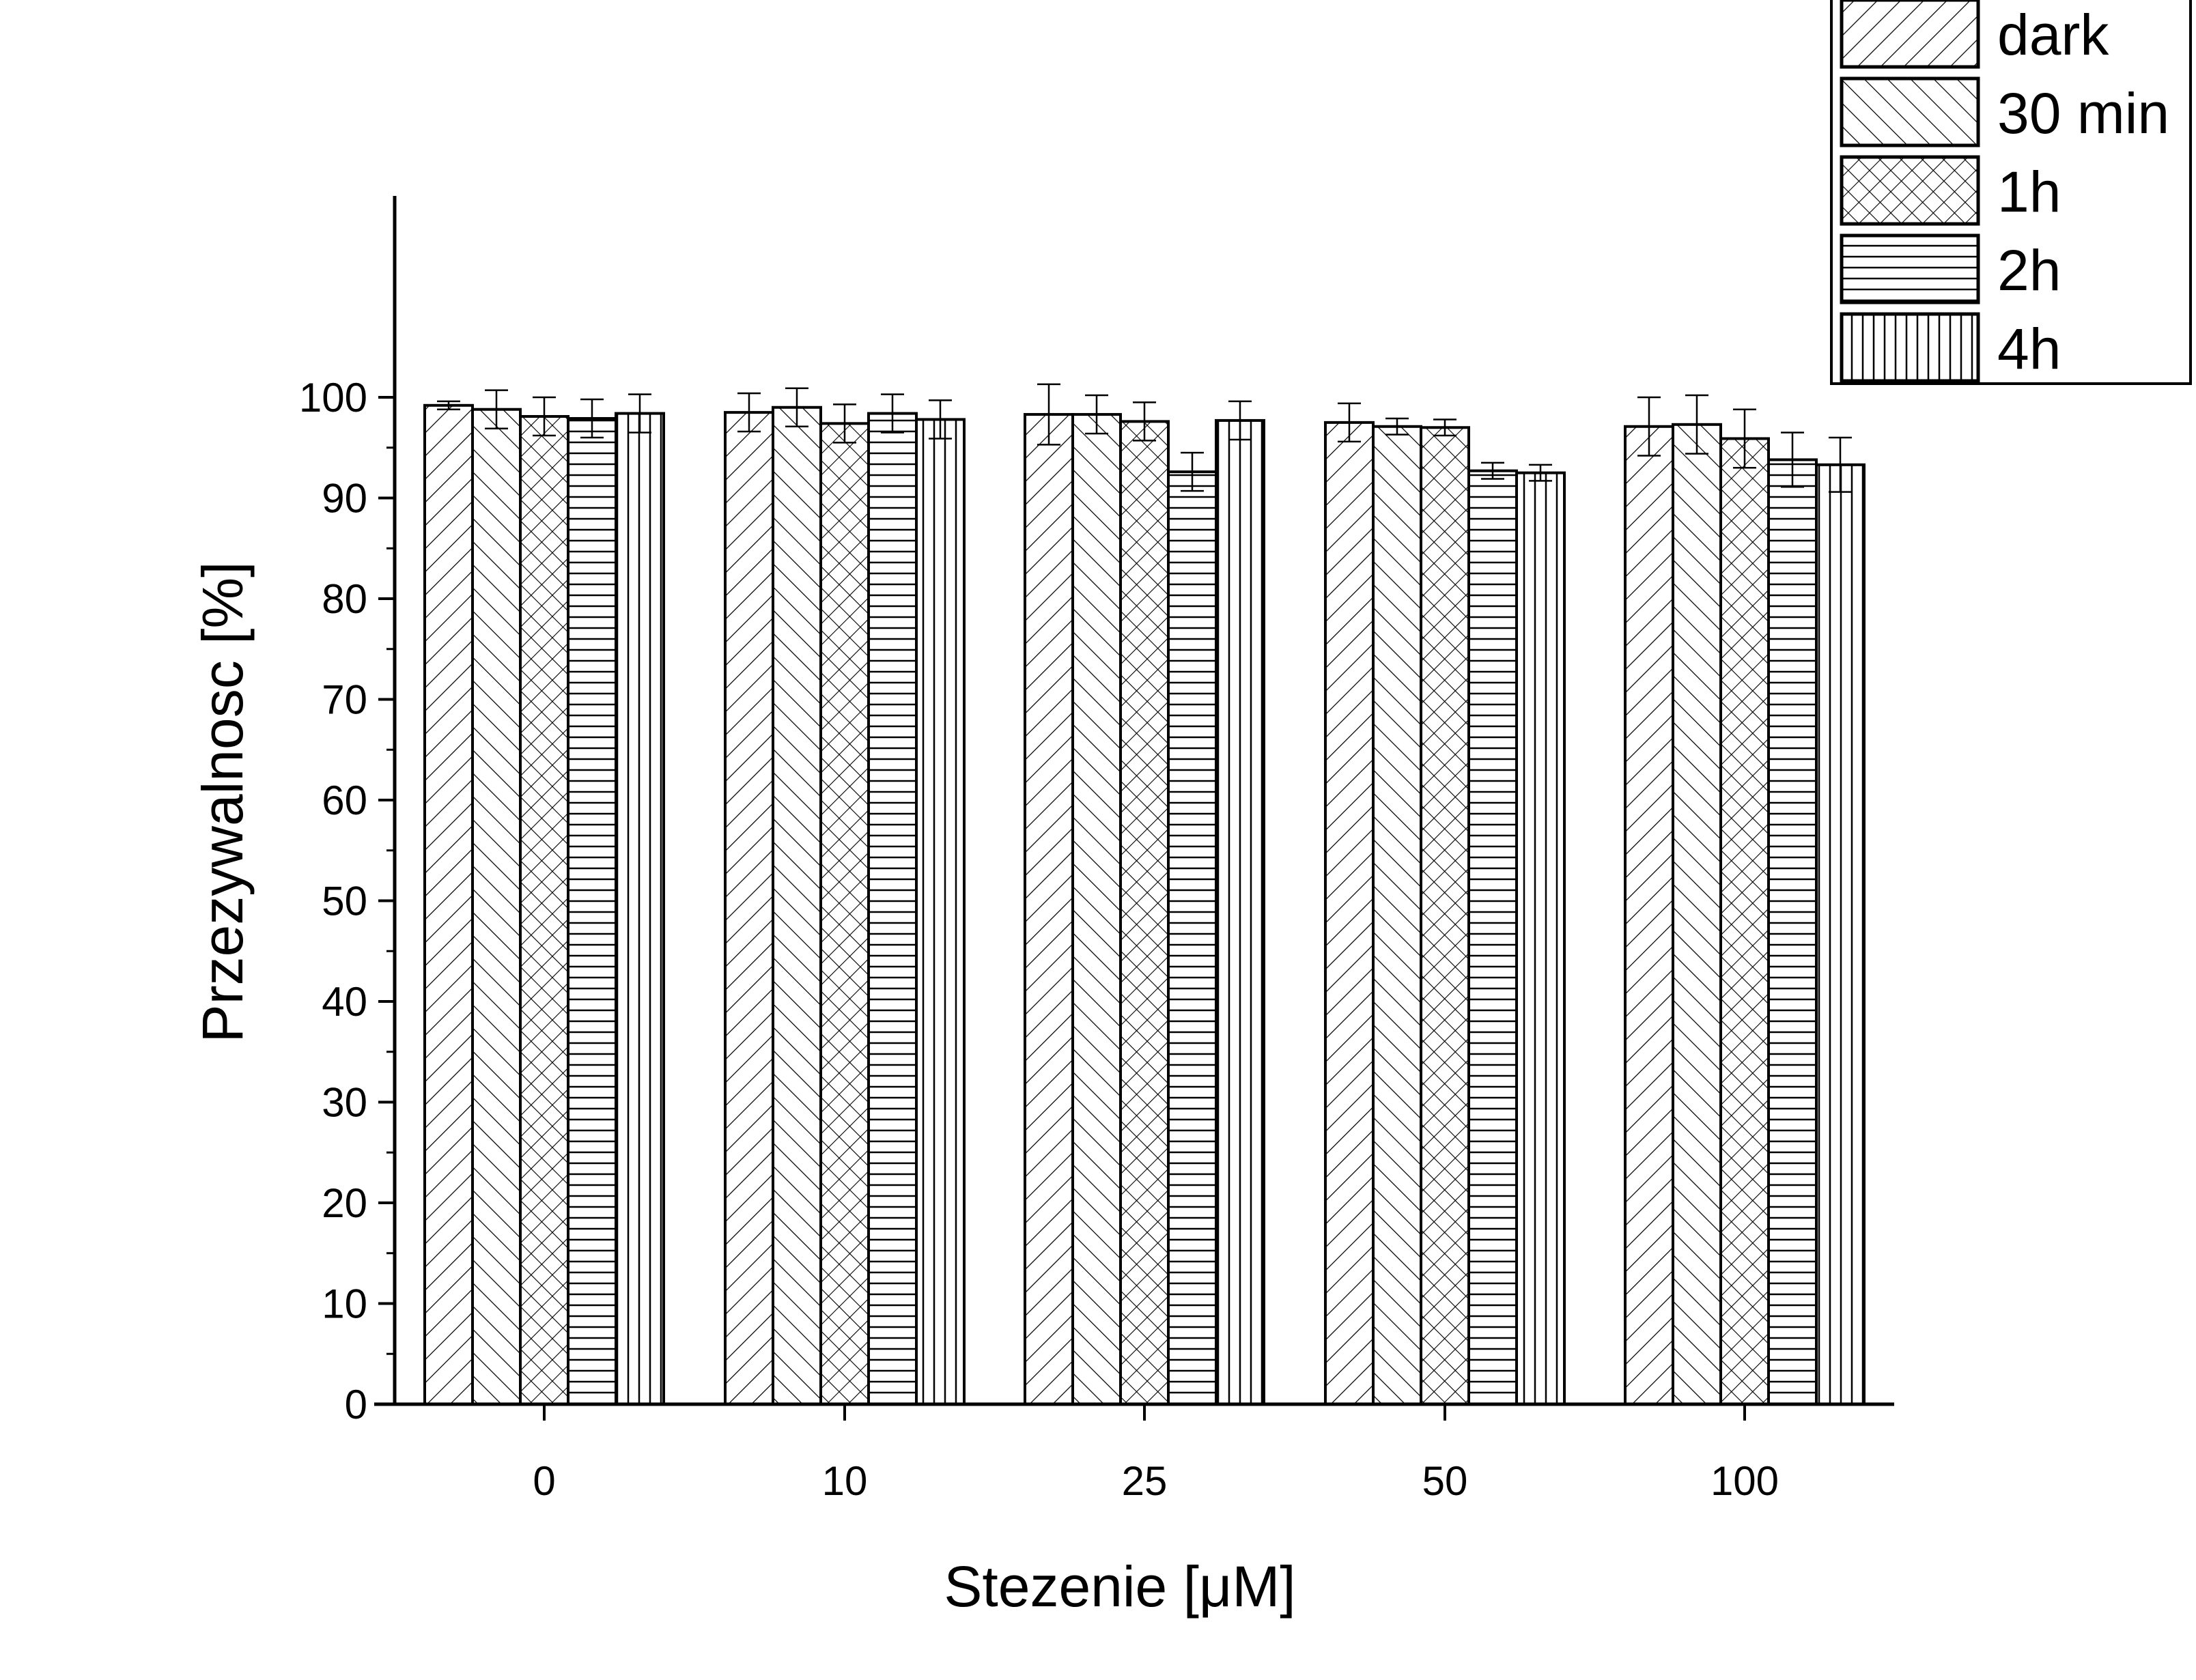 This screenshot has height=1680, width=2196. I want to click on legend-label: dark, so click(2053, 35).